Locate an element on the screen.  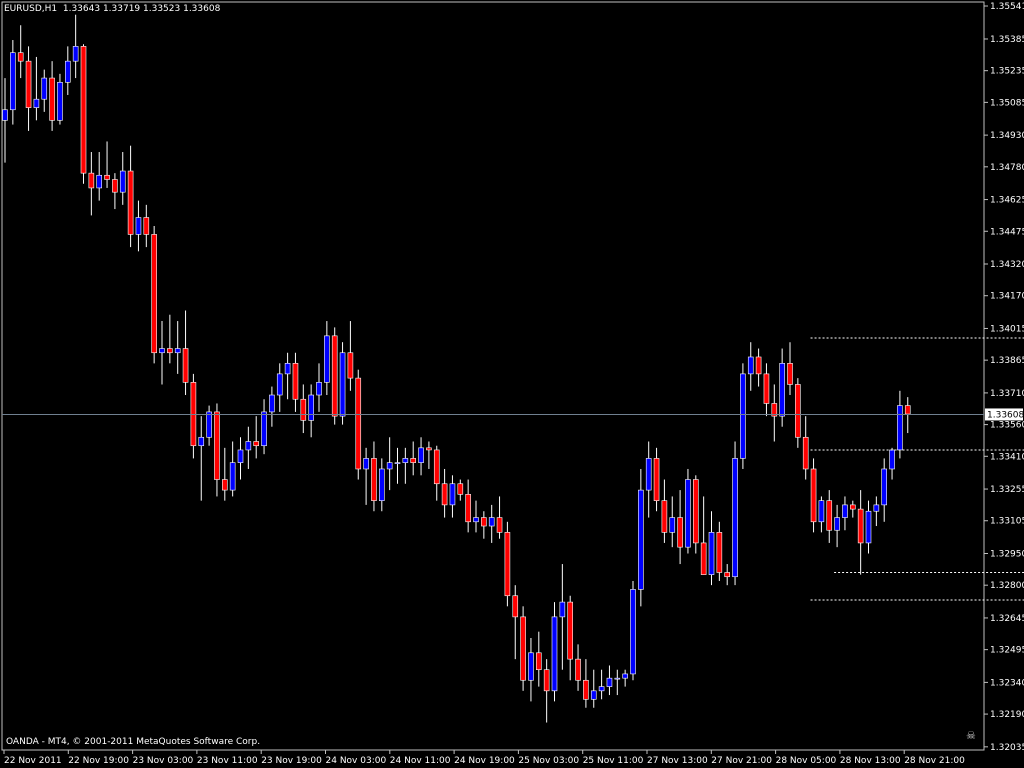
y-tick-label: 1.32950 is located at coordinates (1007, 554).